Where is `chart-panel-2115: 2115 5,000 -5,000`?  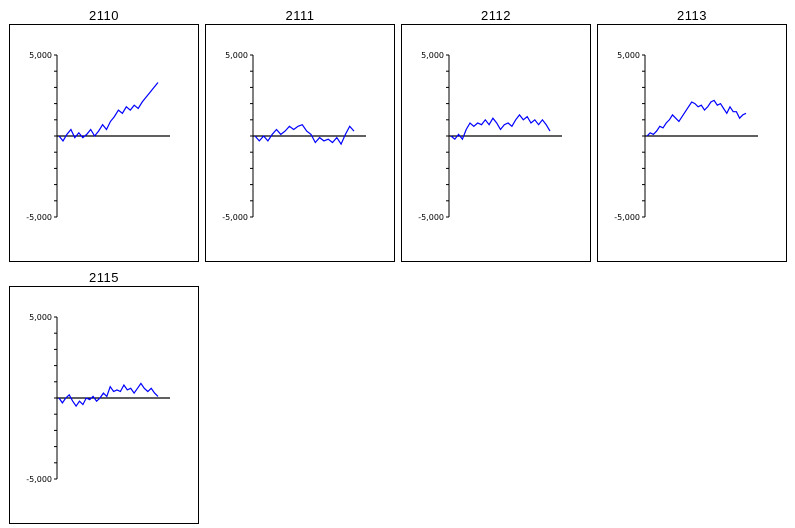
chart-panel-2115: 2115 5,000 -5,000 is located at coordinates (104, 397).